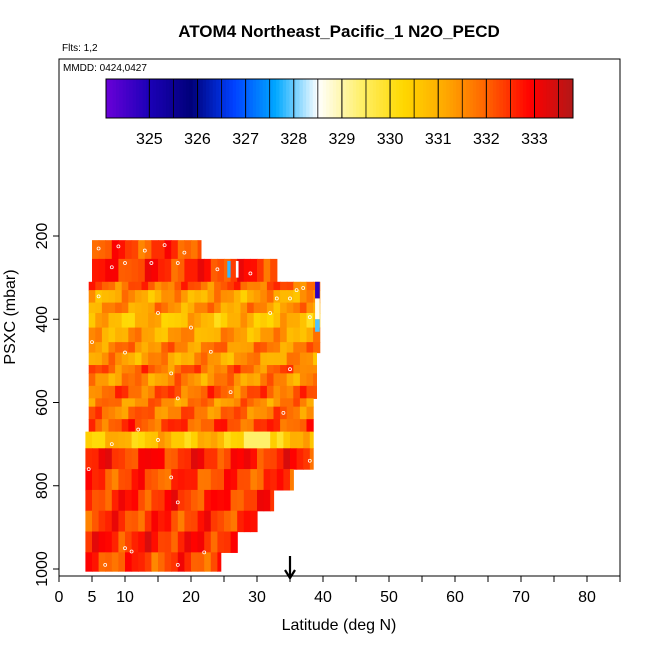 The image size is (650, 650). Describe the element at coordinates (521, 597) in the screenshot. I see `x-tick-label: 70` at that location.